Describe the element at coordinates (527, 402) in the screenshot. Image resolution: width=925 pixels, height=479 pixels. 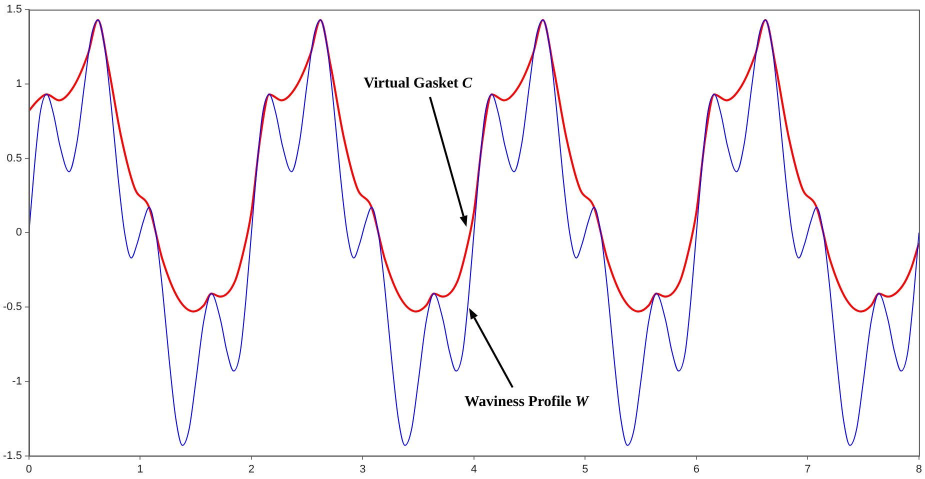
I see `annotation: Waviness Profile W` at that location.